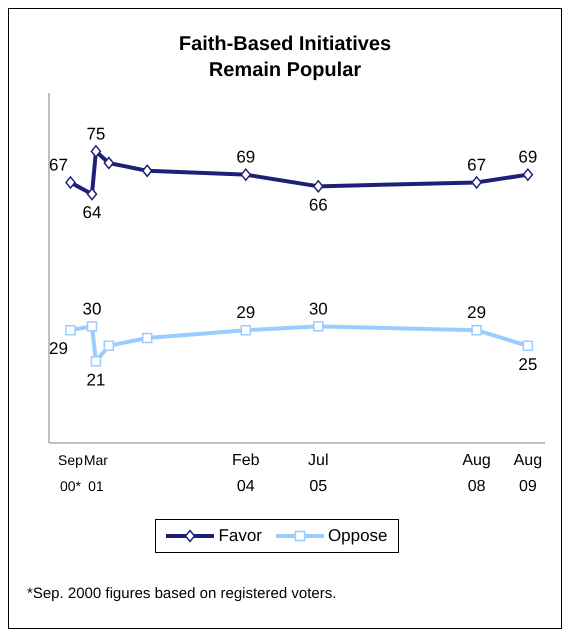  I want to click on text: *Sep. 2000 figures based on registered voters., so click(181, 593).